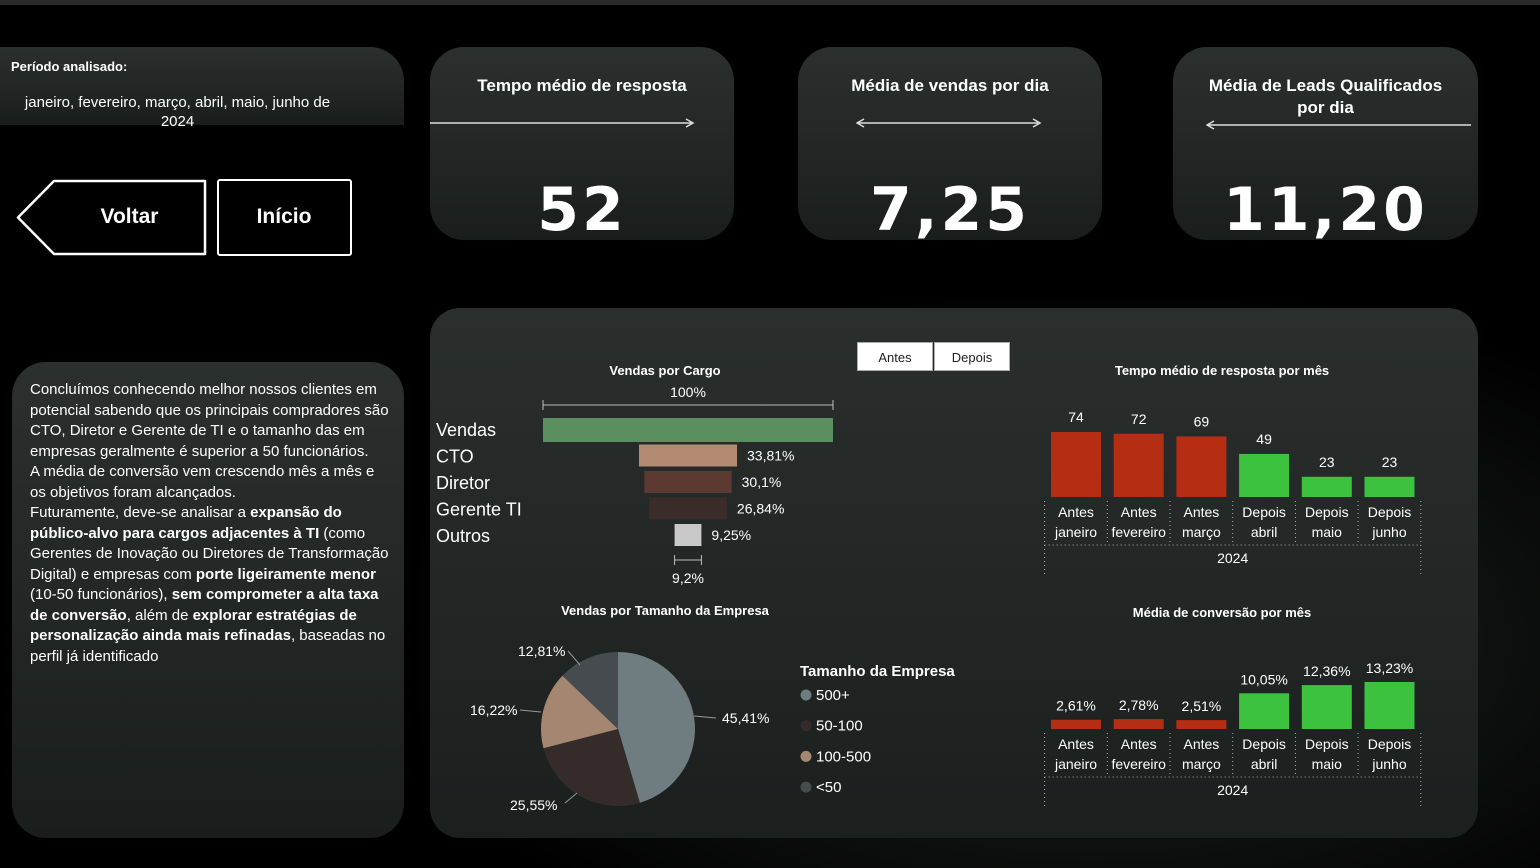 Image resolution: width=1540 pixels, height=868 pixels. I want to click on column-value-label: 13,23%, so click(1389, 668).